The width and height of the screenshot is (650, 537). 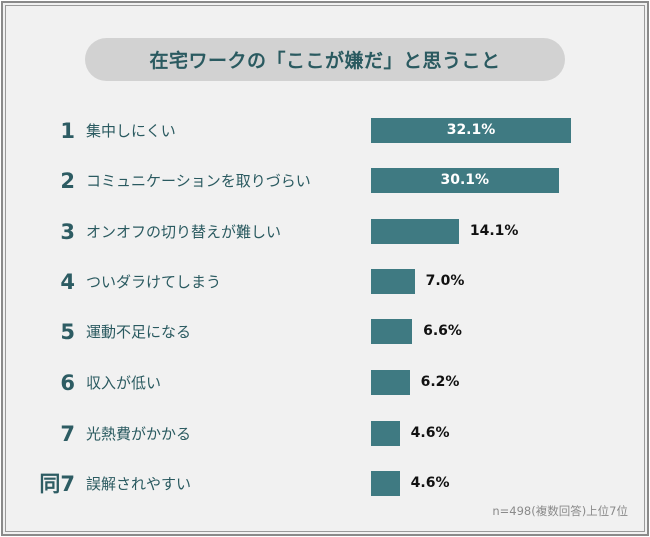 What do you see at coordinates (325, 59) in the screenshot?
I see `chart-title: 在宅ワークの「ここが嫌だ」と思うこと` at bounding box center [325, 59].